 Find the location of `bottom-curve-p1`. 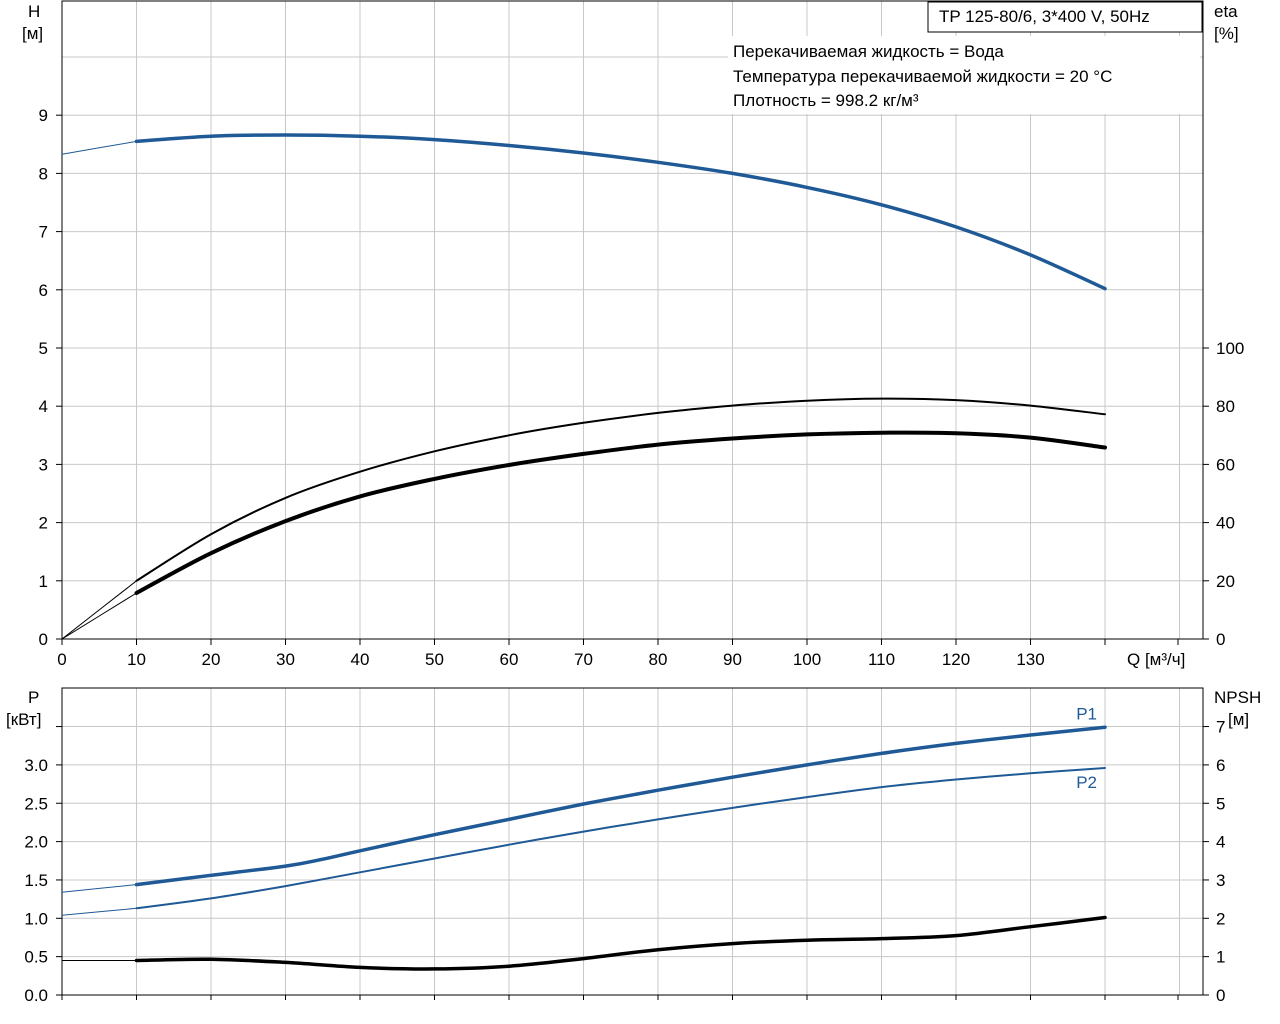

bottom-curve-p1 is located at coordinates (620, 806).